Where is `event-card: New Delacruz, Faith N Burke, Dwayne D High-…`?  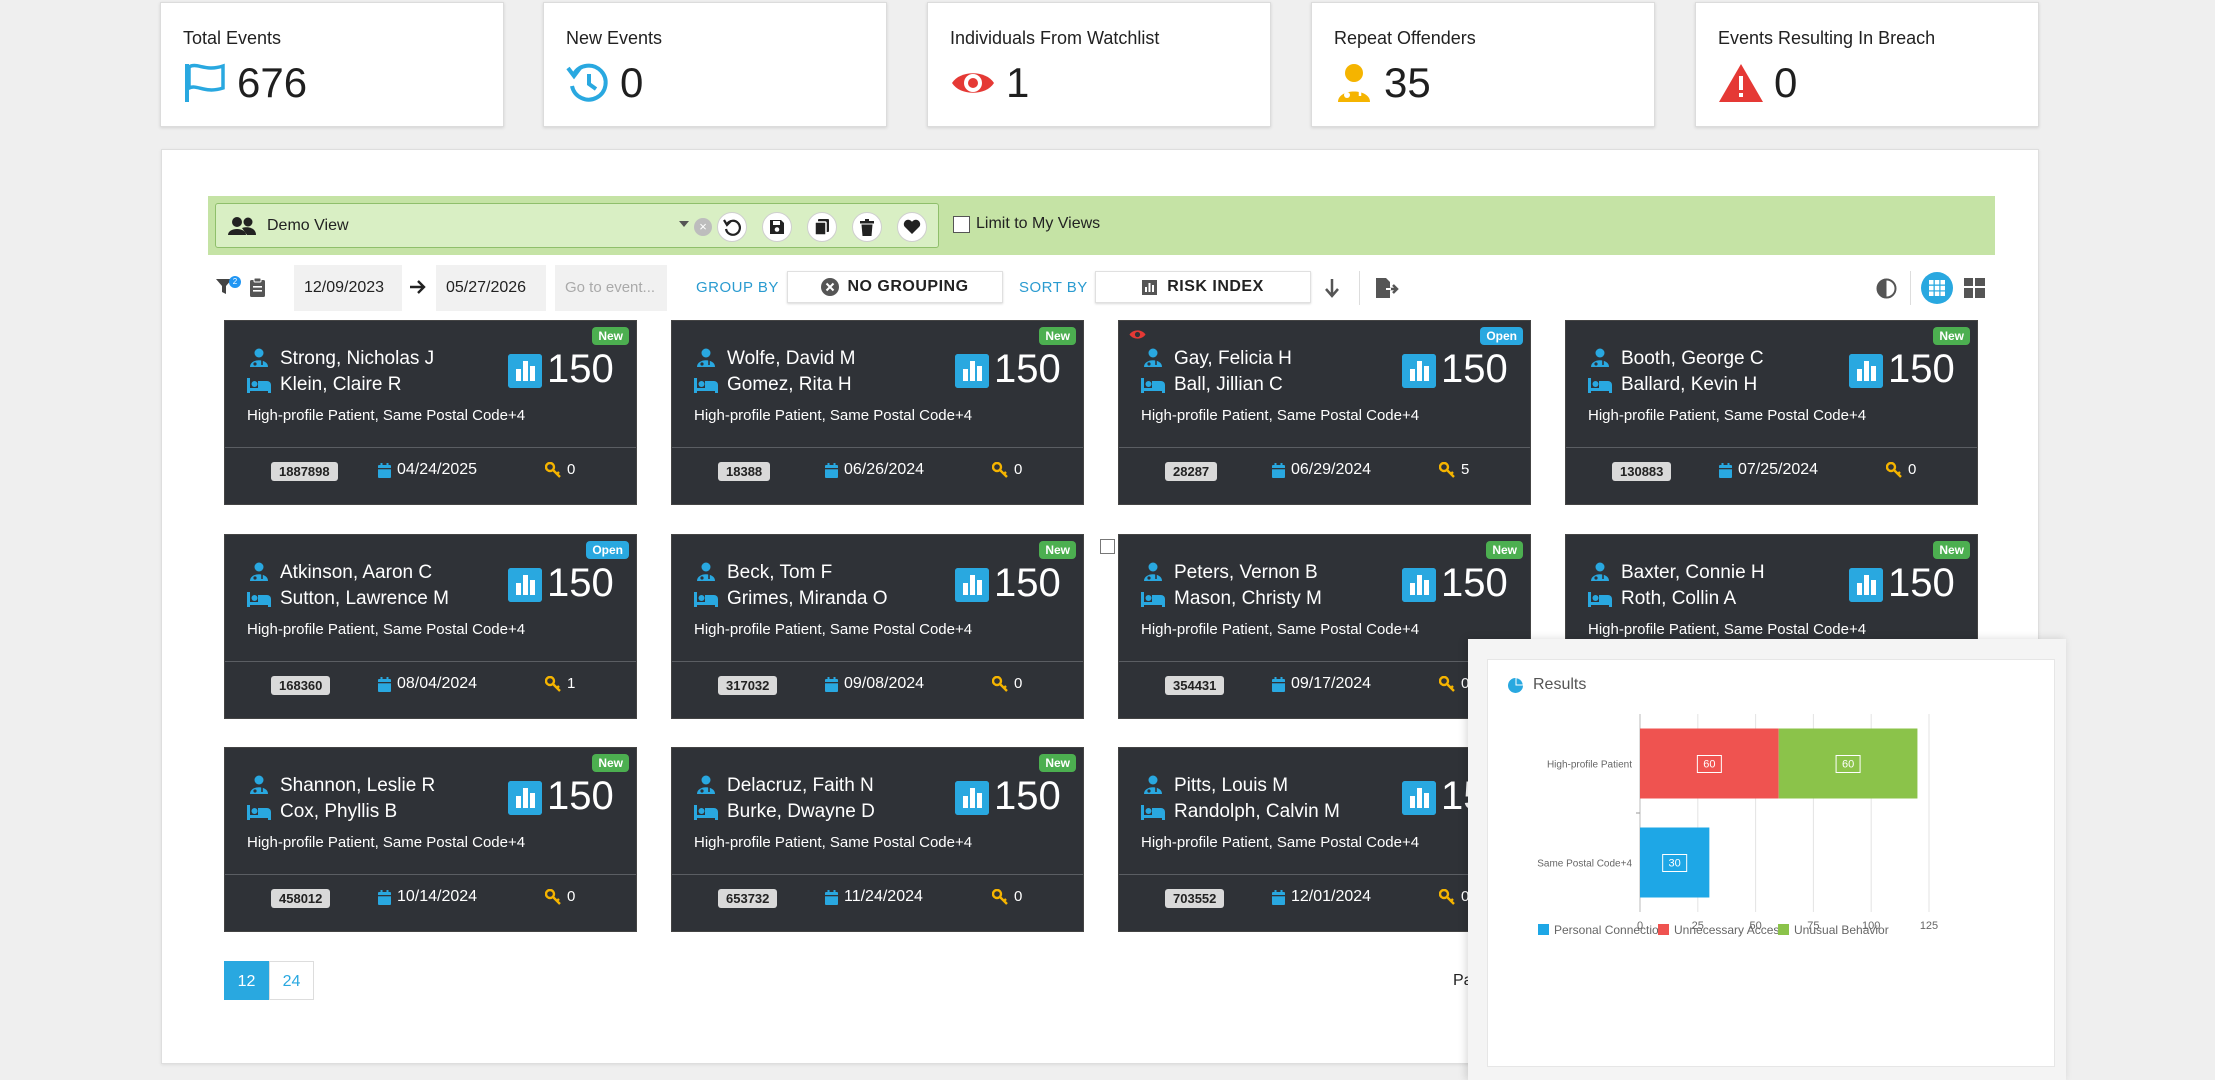 event-card: New Delacruz, Faith N Burke, Dwayne D High-… is located at coordinates (877, 839).